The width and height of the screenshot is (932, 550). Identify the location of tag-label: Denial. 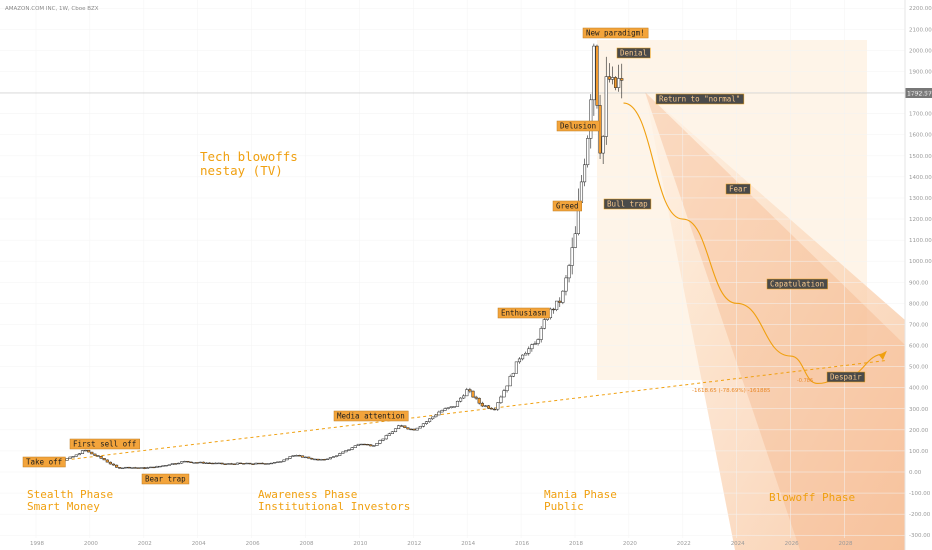
(633, 53).